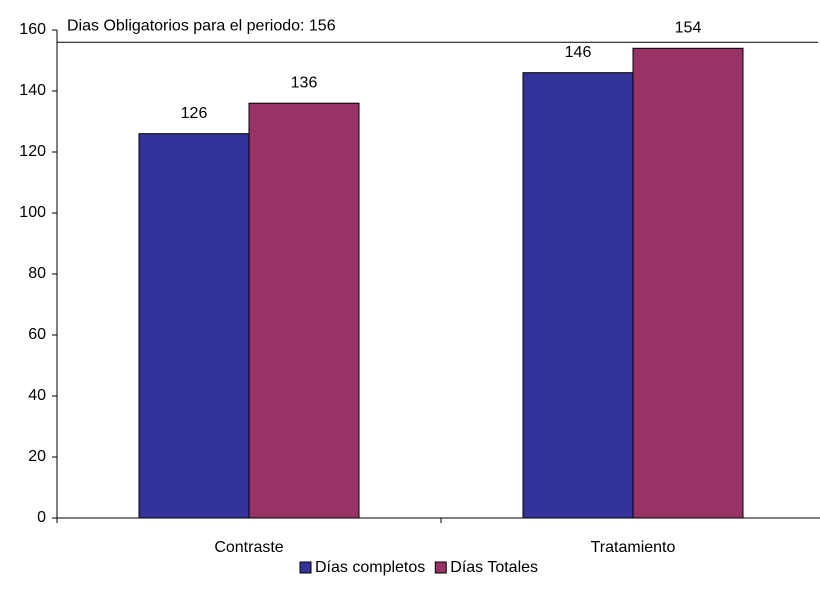 The width and height of the screenshot is (820, 606). Describe the element at coordinates (194, 113) in the screenshot. I see `value-label: 126` at that location.